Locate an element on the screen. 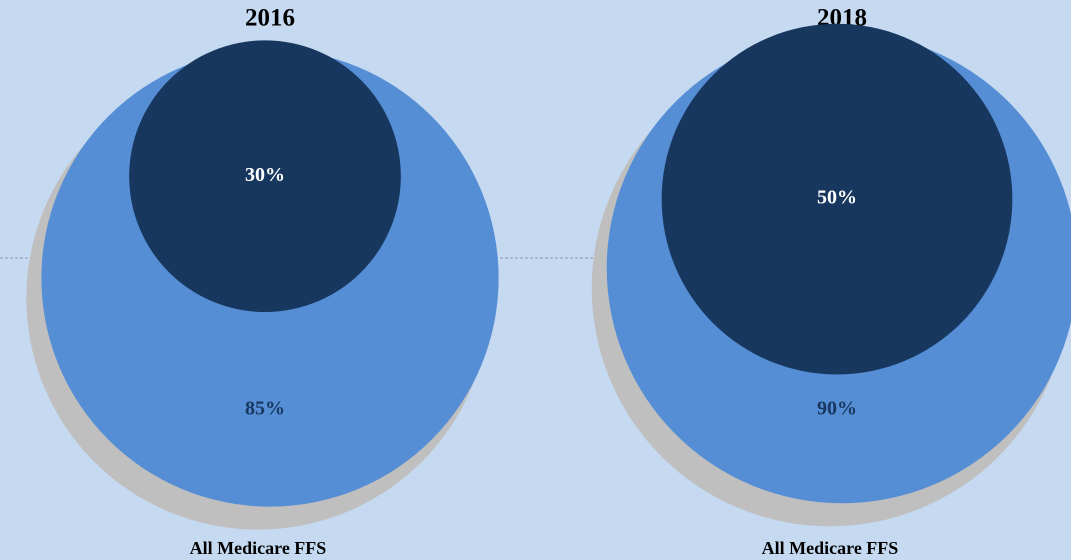 This screenshot has height=560, width=1071. chart-title: 2016 is located at coordinates (270, 18).